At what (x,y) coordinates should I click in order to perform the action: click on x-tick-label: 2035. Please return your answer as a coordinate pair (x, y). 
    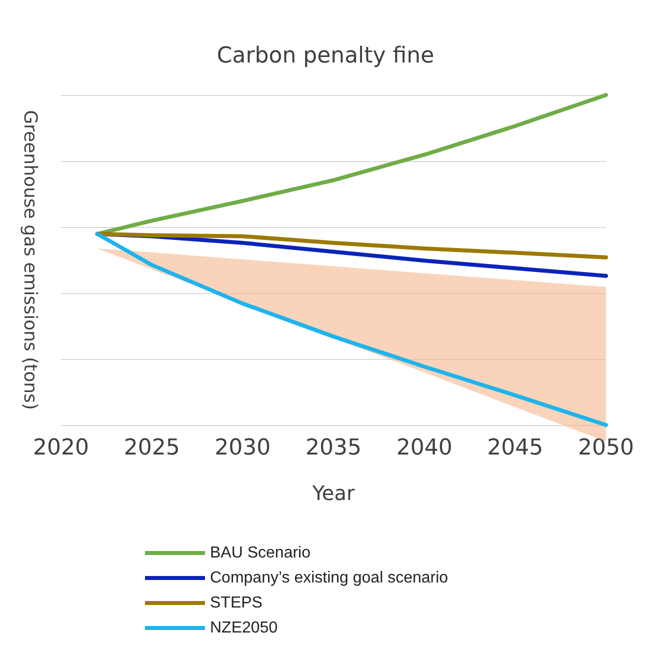
    Looking at the image, I should click on (334, 448).